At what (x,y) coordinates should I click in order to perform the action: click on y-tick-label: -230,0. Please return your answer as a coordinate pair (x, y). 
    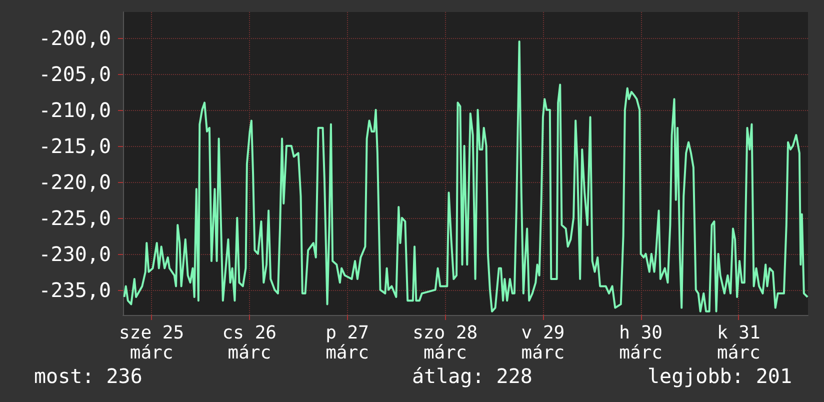
    Looking at the image, I should click on (74, 254).